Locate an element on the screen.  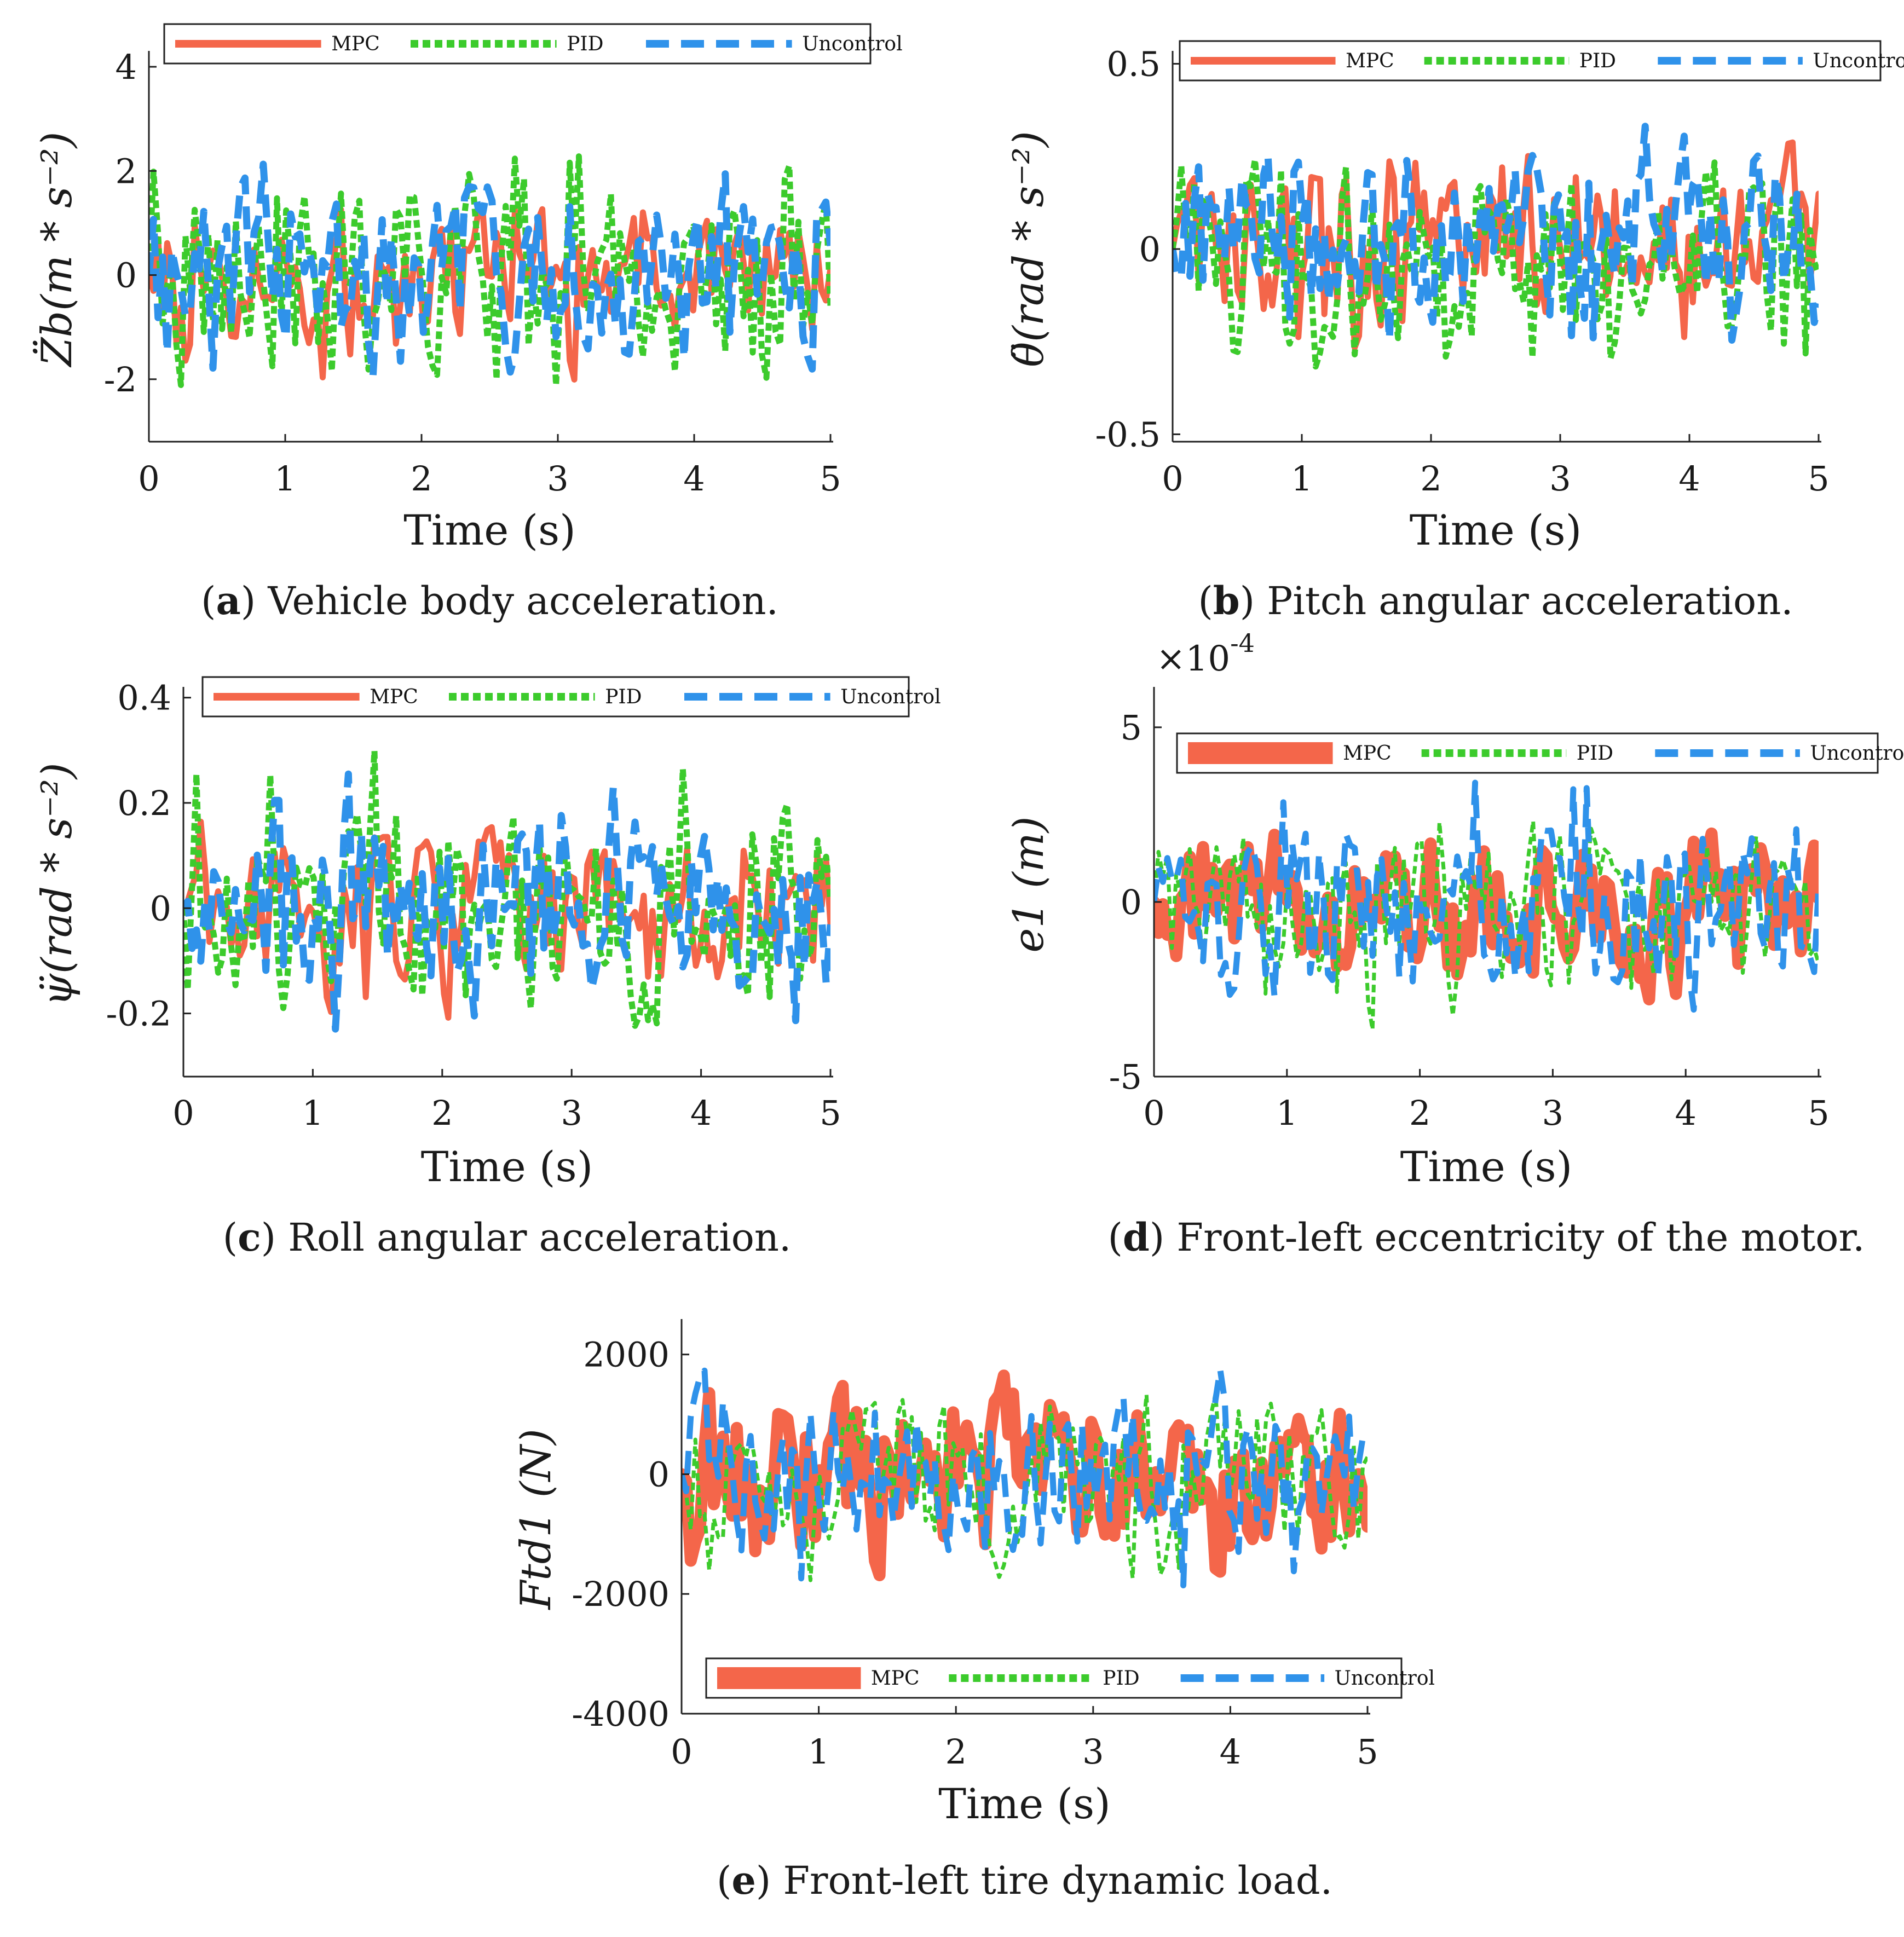
x-tick-label-c-1: 1 is located at coordinates (313, 1113).